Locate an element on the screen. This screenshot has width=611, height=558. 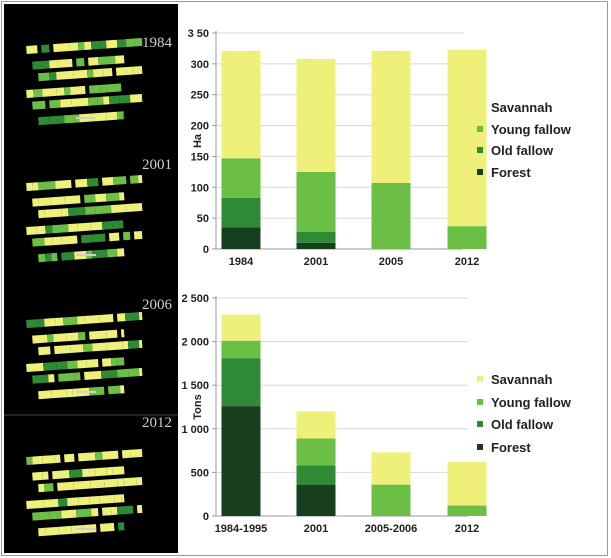
bar-savannah-2001 is located at coordinates (316, 425).